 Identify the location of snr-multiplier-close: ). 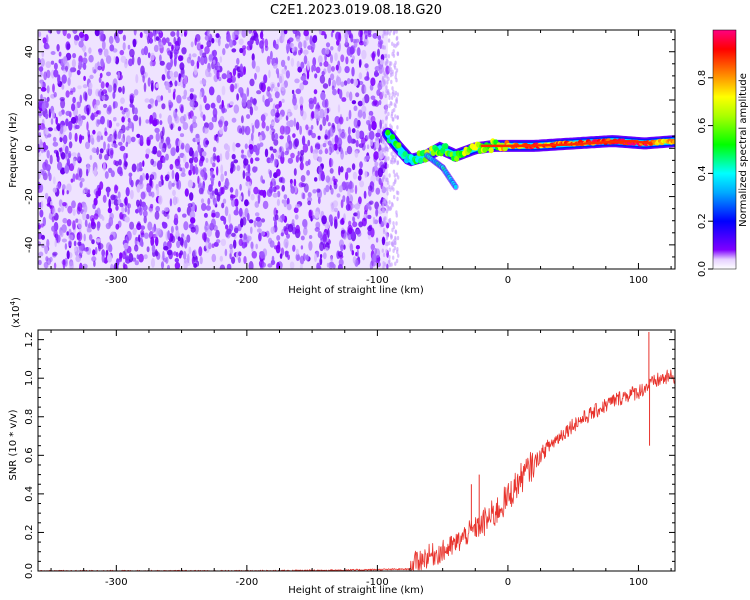
(16, 299).